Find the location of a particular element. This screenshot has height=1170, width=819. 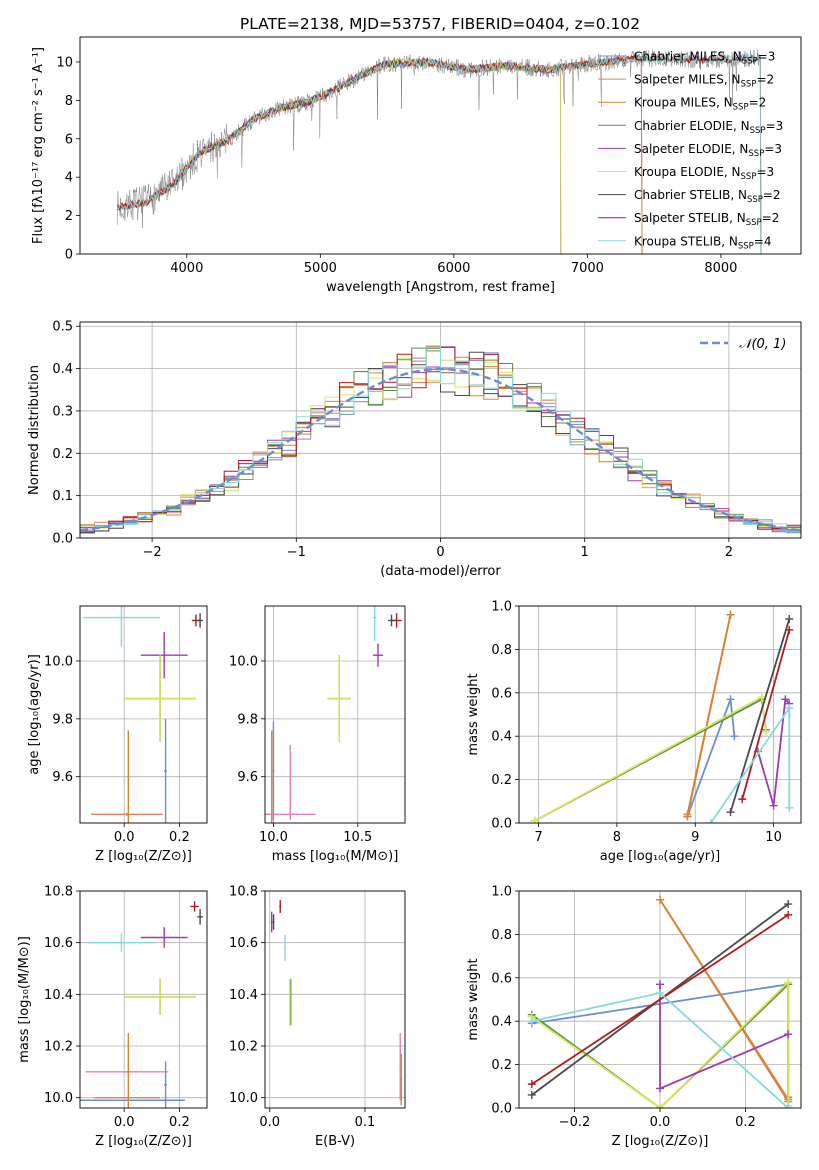

y-tick-label: 9.8 is located at coordinates (62, 719).